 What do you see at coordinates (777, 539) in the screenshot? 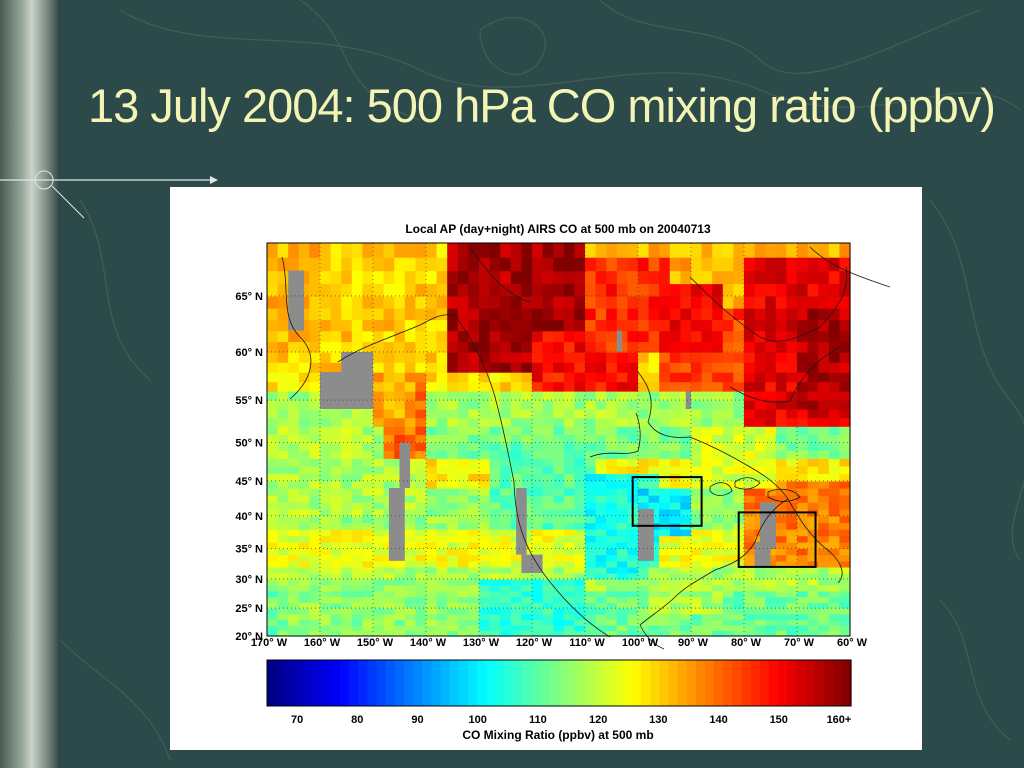
I see `box-northeast` at bounding box center [777, 539].